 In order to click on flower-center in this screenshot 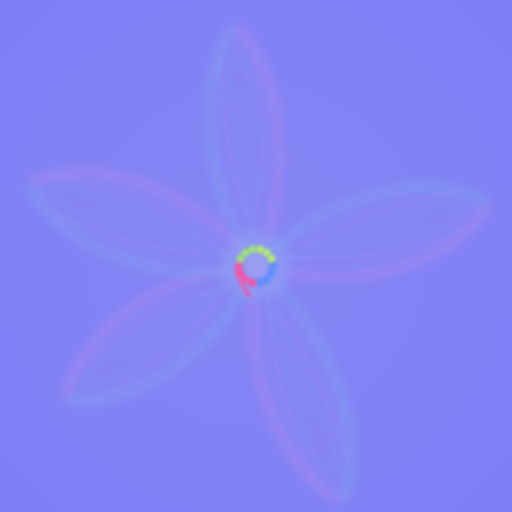, I will do `click(256, 266)`.